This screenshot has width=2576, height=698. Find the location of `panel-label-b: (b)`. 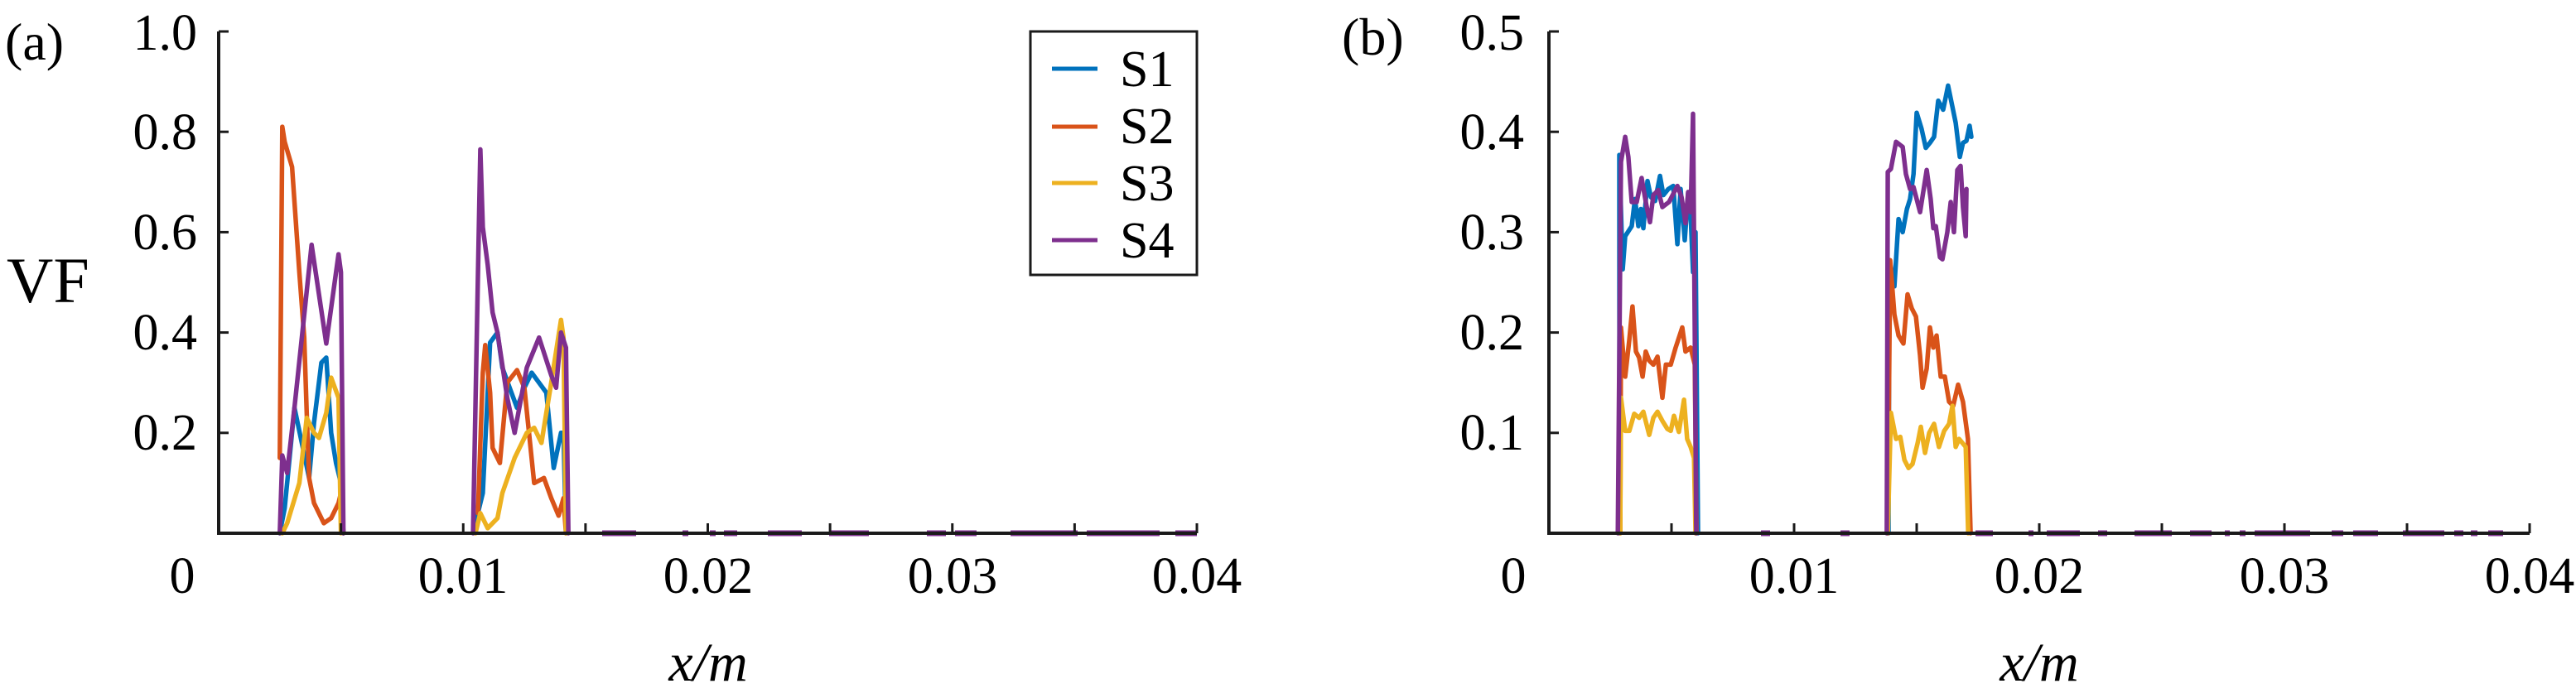

panel-label-b: (b) is located at coordinates (1373, 36).